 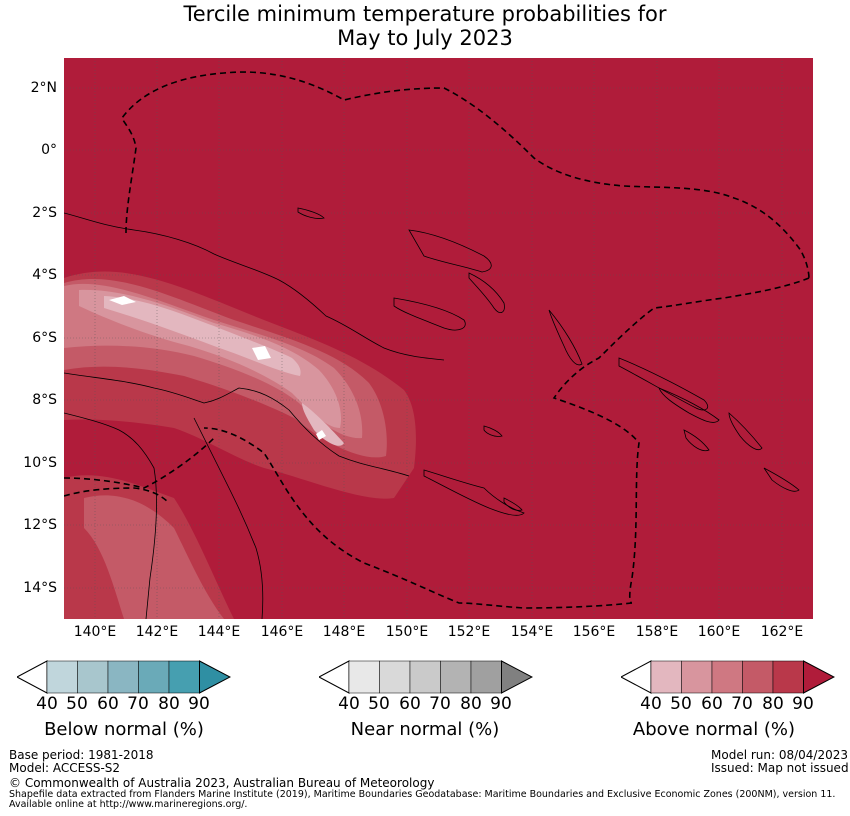 I want to click on new-ireland, so click(x=486, y=292).